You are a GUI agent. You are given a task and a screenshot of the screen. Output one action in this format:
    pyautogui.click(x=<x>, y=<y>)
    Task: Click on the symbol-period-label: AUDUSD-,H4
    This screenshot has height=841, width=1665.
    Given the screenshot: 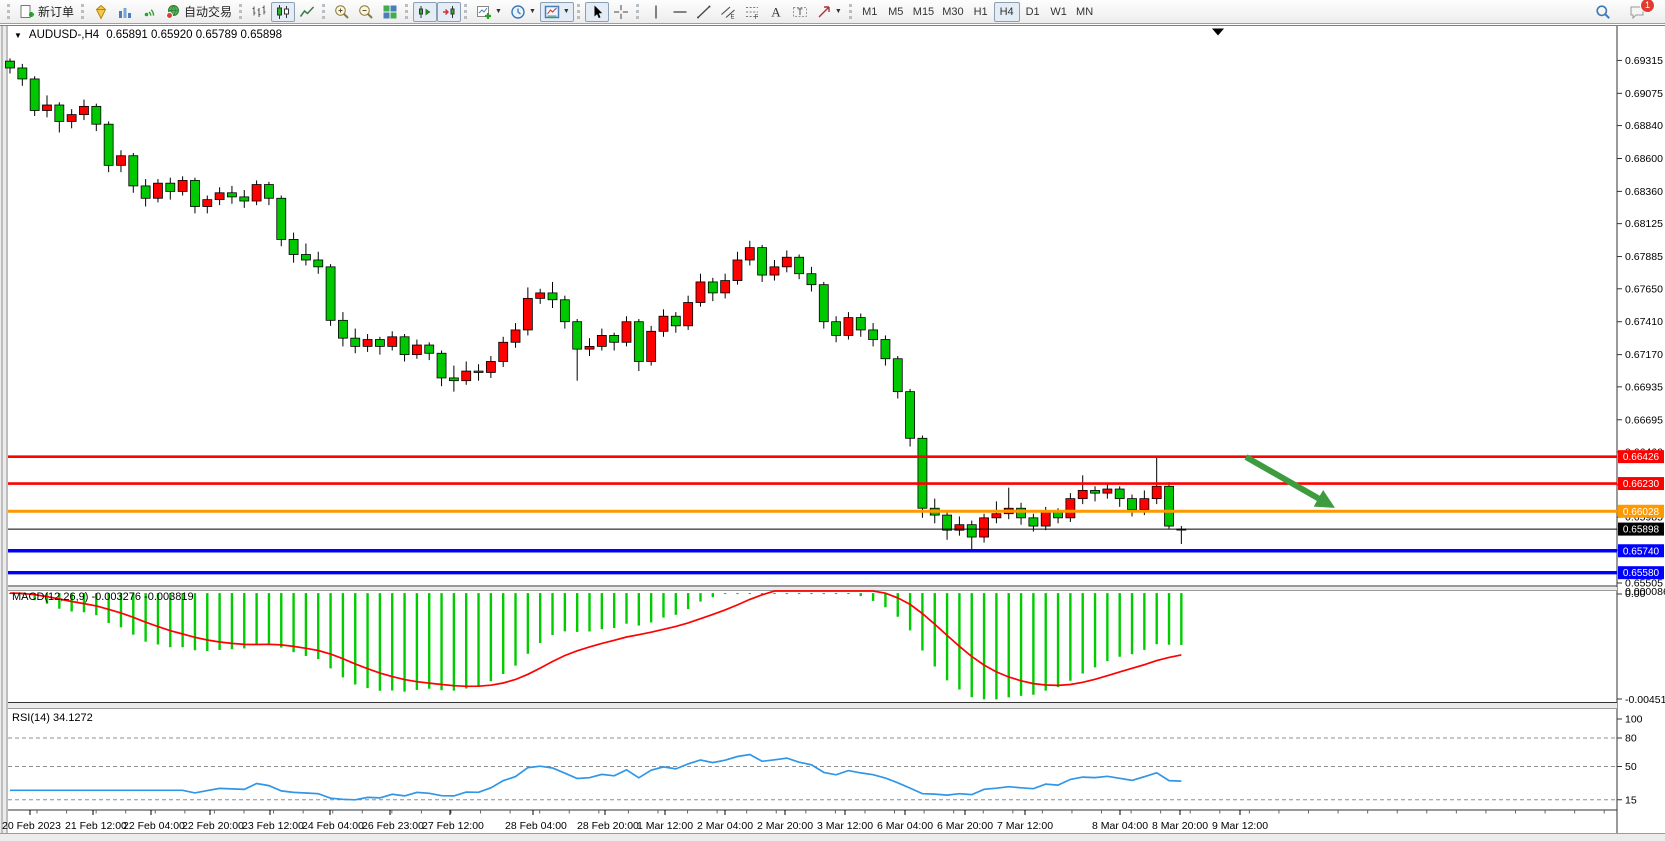 What is the action you would take?
    pyautogui.click(x=64, y=35)
    